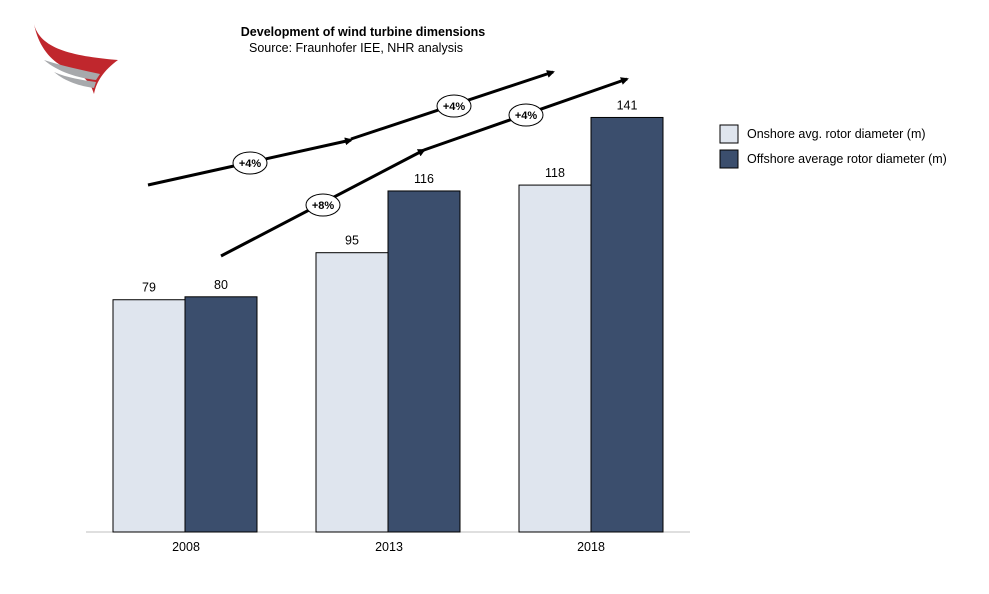 This screenshot has width=989, height=594. What do you see at coordinates (352, 241) in the screenshot?
I see `value-label-onshore-2013: 95` at bounding box center [352, 241].